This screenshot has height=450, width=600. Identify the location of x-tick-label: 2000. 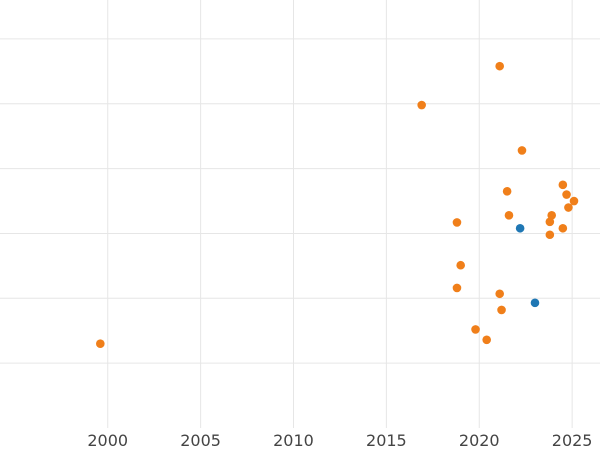
(107, 440).